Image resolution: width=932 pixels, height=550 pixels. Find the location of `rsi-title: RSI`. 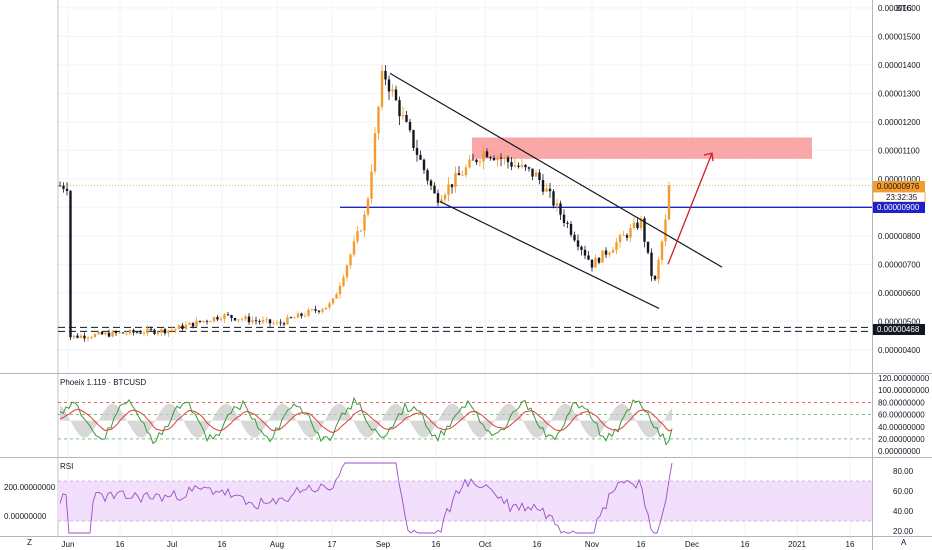

rsi-title: RSI is located at coordinates (66, 466).